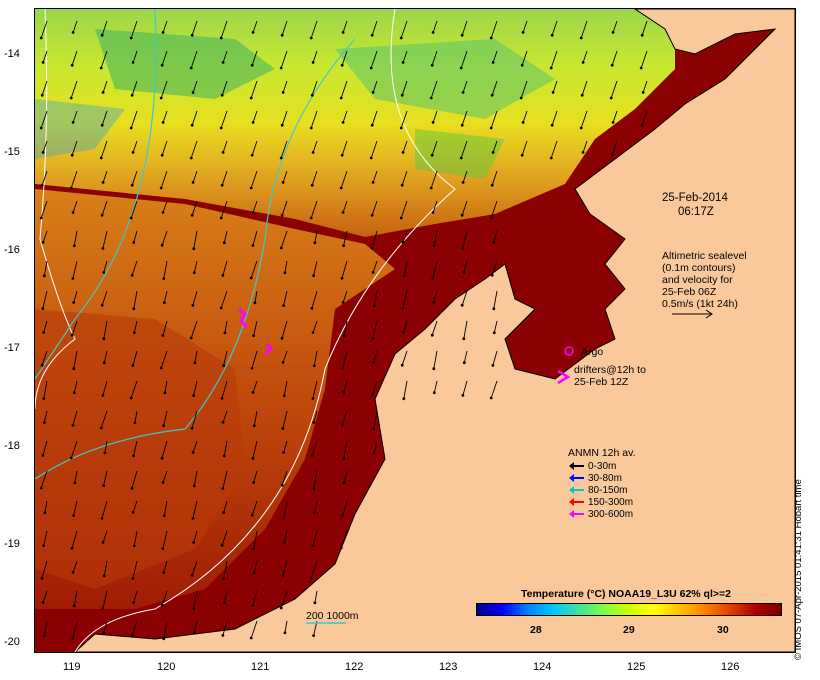 The image size is (820, 680). I want to click on lat-tick: -17, so click(12, 348).